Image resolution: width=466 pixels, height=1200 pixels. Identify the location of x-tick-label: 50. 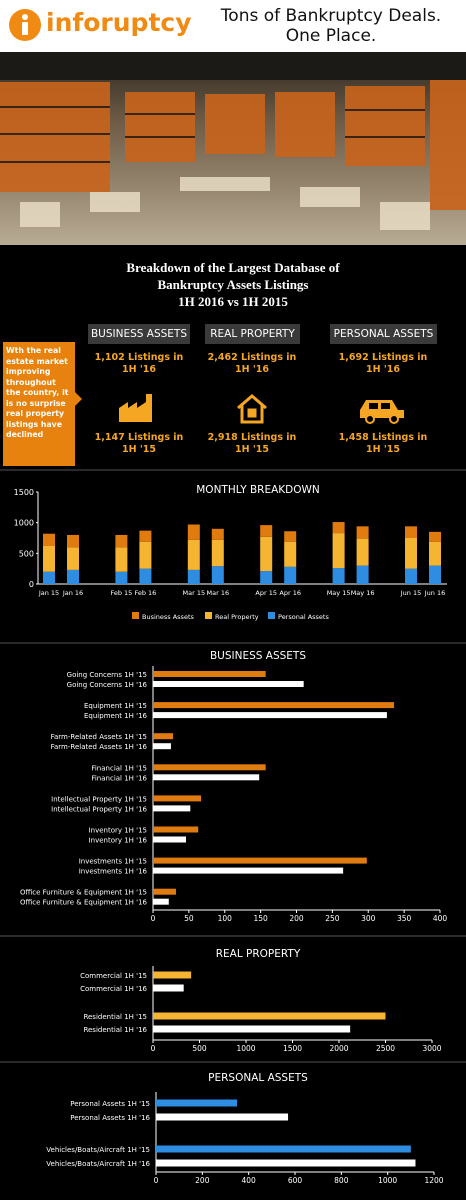
(189, 918).